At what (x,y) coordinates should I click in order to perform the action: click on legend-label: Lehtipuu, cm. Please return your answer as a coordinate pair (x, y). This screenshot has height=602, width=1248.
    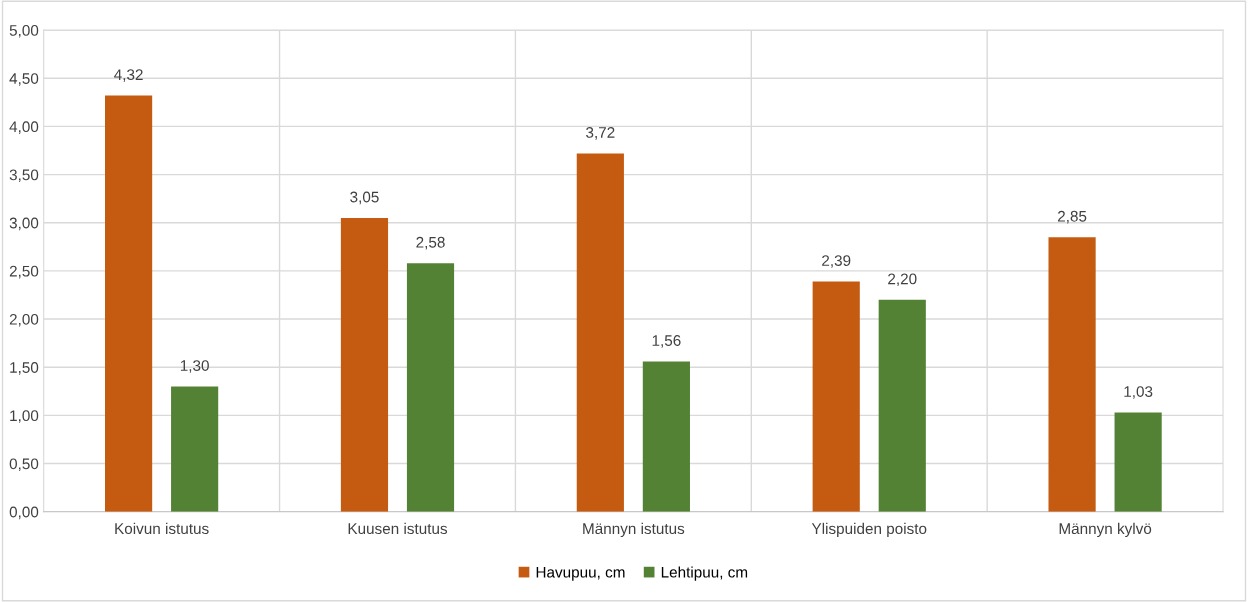
    Looking at the image, I should click on (704, 573).